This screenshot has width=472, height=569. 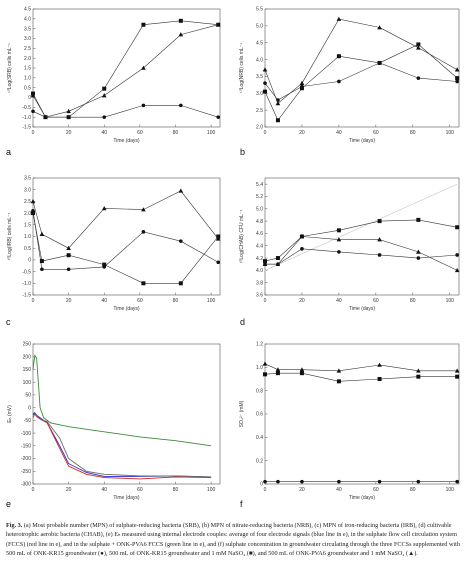 I want to click on y-tick-label: -100, so click(x=26, y=434).